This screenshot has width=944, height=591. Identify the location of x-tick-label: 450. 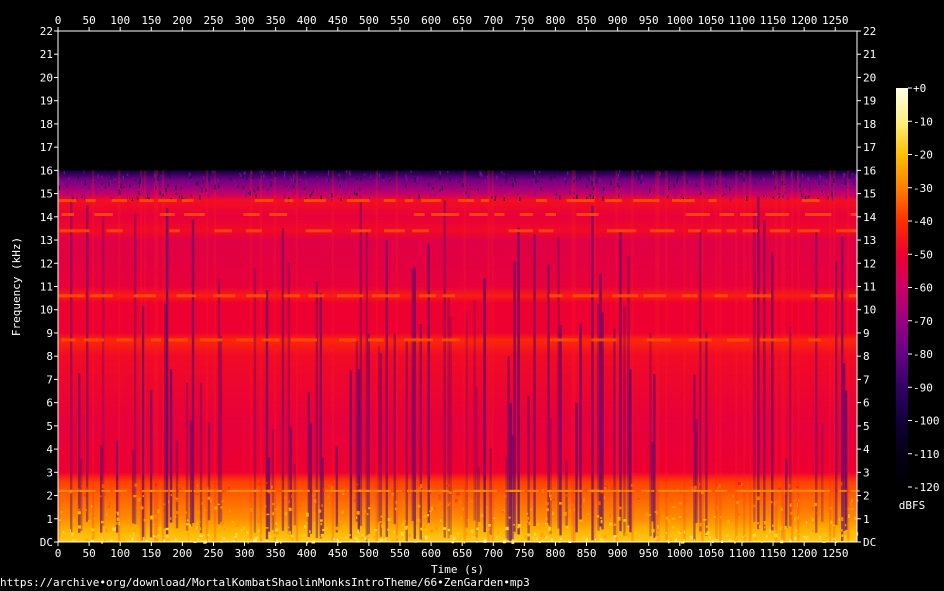
(338, 553).